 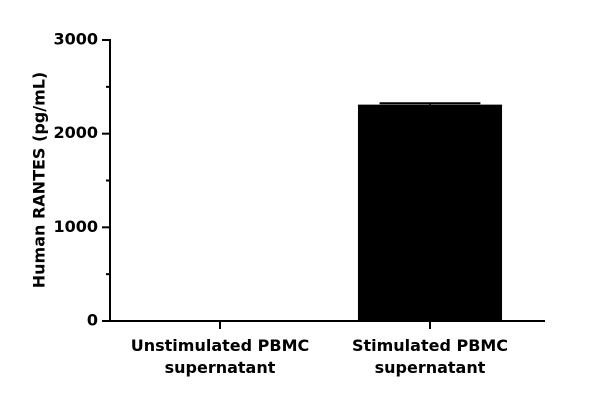 What do you see at coordinates (39, 180) in the screenshot?
I see `y-axis-label: Human RANTES (pg/mL)` at bounding box center [39, 180].